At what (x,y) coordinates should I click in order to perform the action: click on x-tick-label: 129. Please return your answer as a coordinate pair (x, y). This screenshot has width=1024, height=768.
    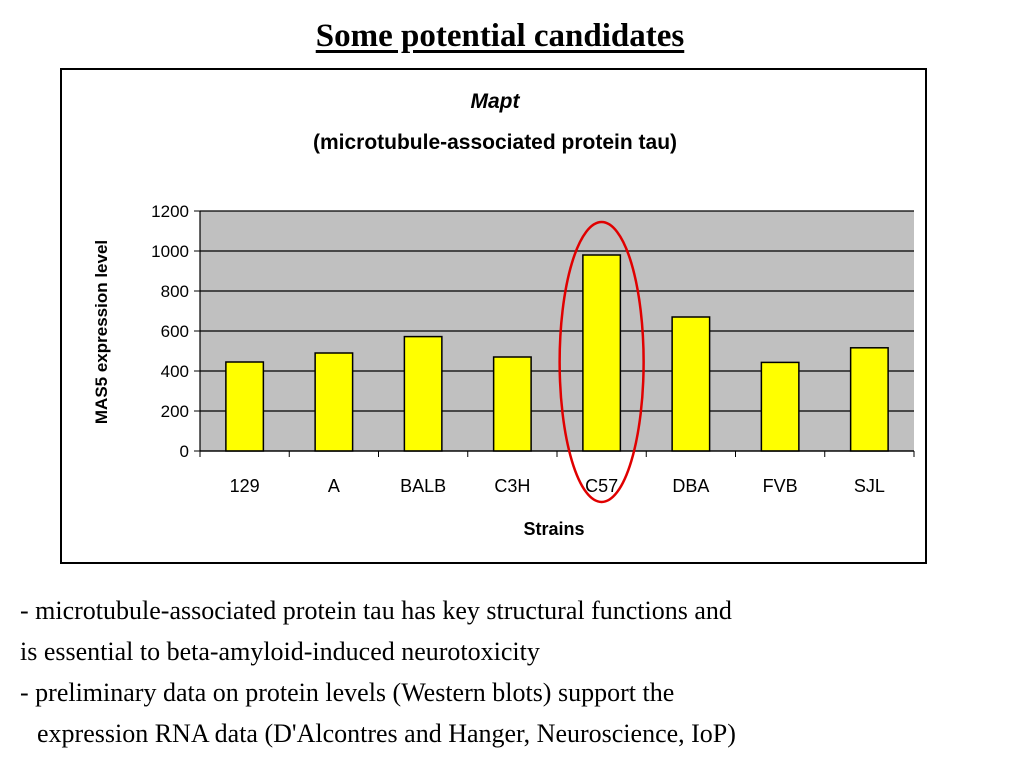
    Looking at the image, I should click on (245, 486).